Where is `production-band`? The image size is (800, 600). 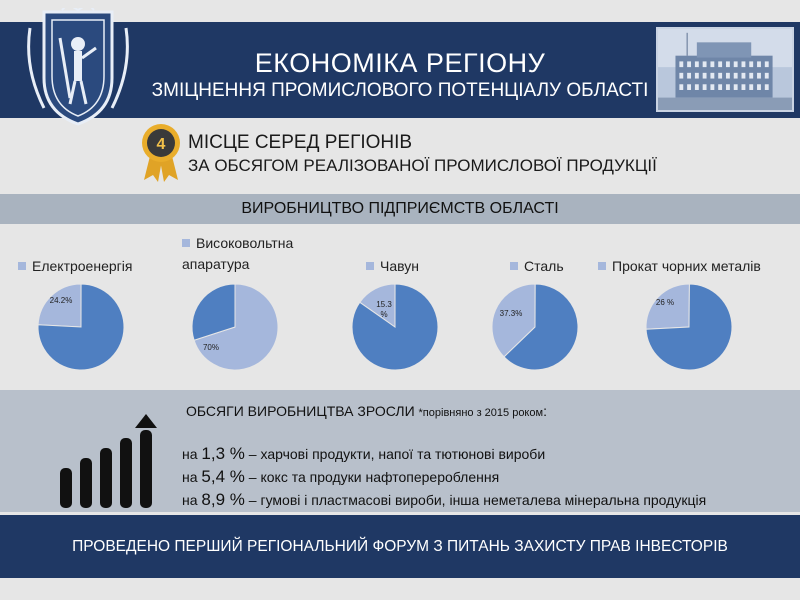 production-band is located at coordinates (400, 209).